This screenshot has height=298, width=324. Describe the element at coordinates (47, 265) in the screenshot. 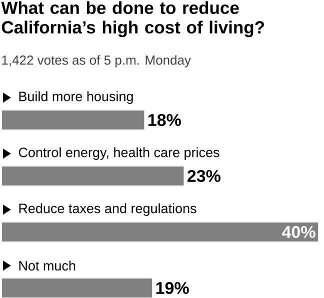

I see `y-tick-label: Not much` at that location.